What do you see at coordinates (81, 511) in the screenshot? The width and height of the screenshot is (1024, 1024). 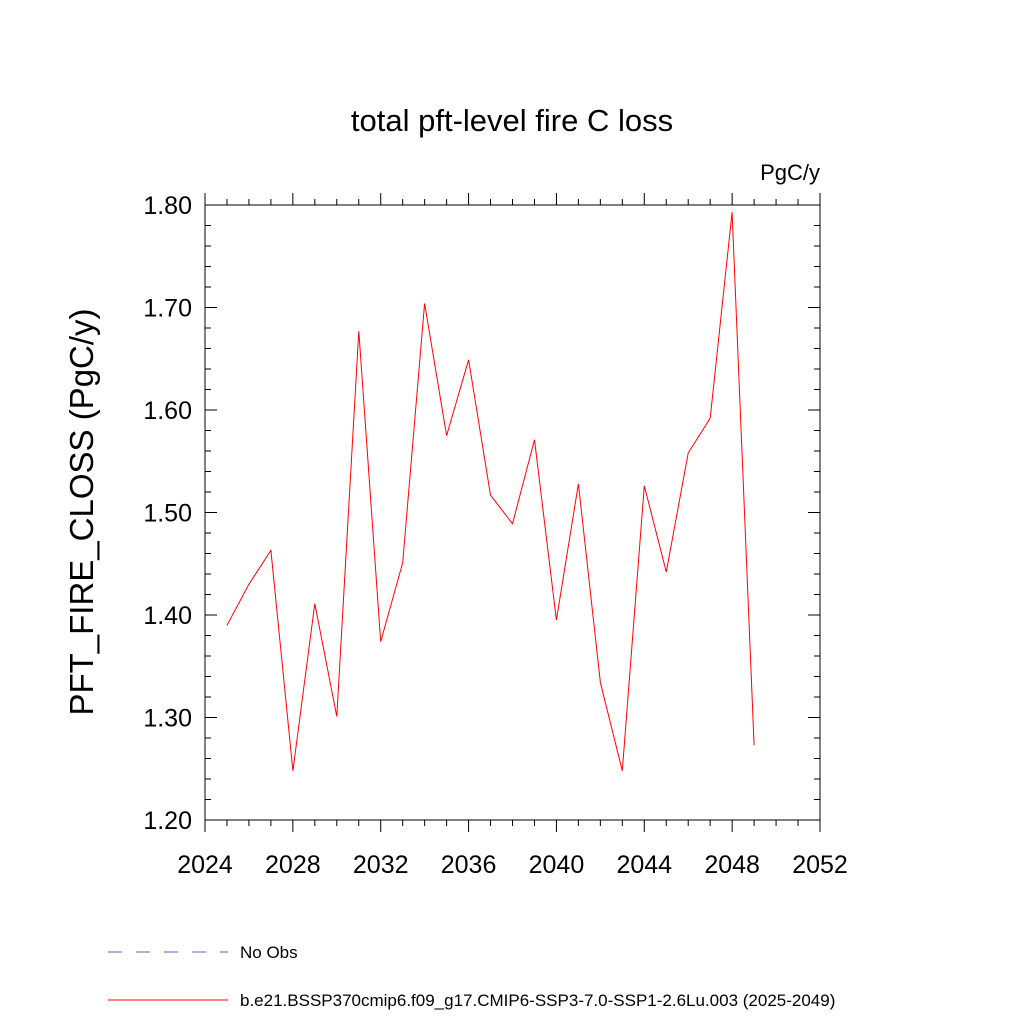 I see `y-axis-label: PFT_FIRE_CLOSS (PgC/y)` at bounding box center [81, 511].